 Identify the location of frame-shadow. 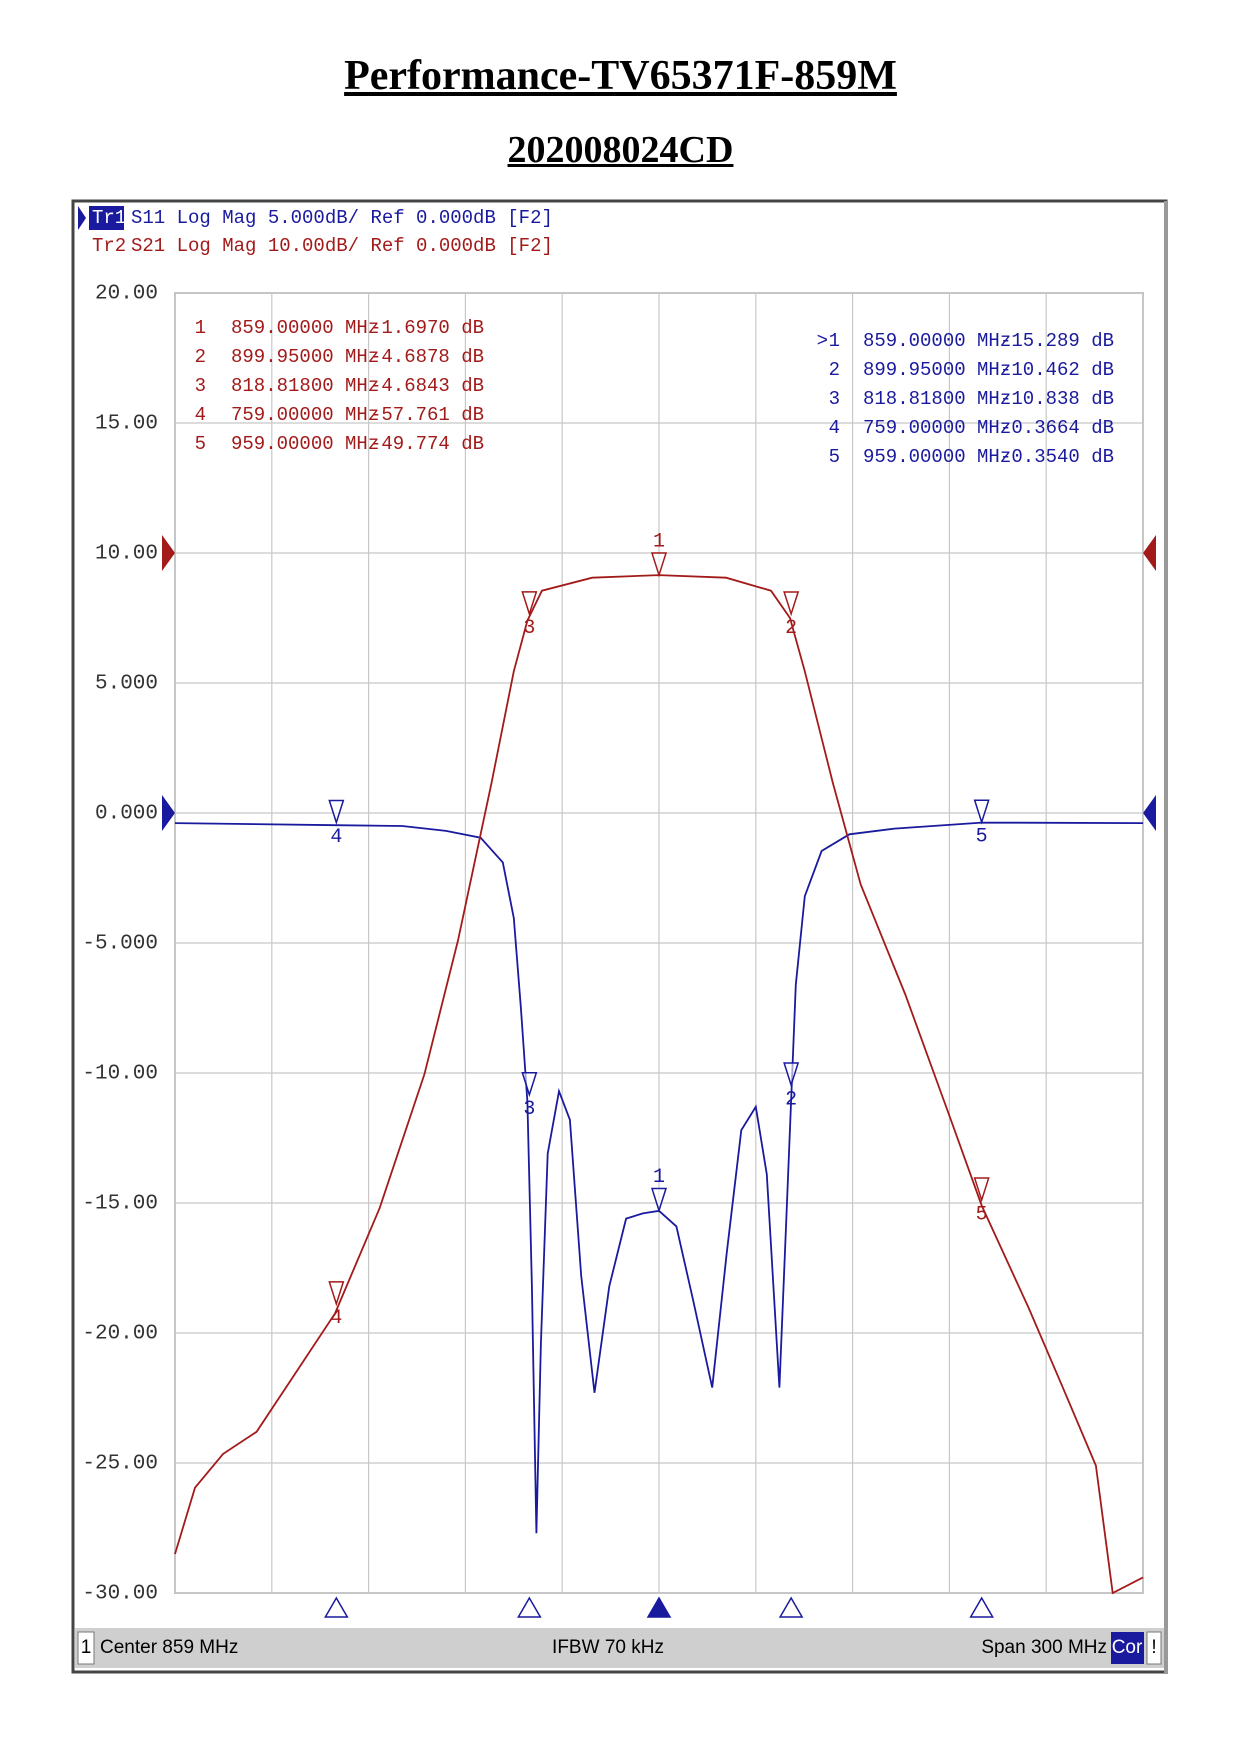
(1166, 937).